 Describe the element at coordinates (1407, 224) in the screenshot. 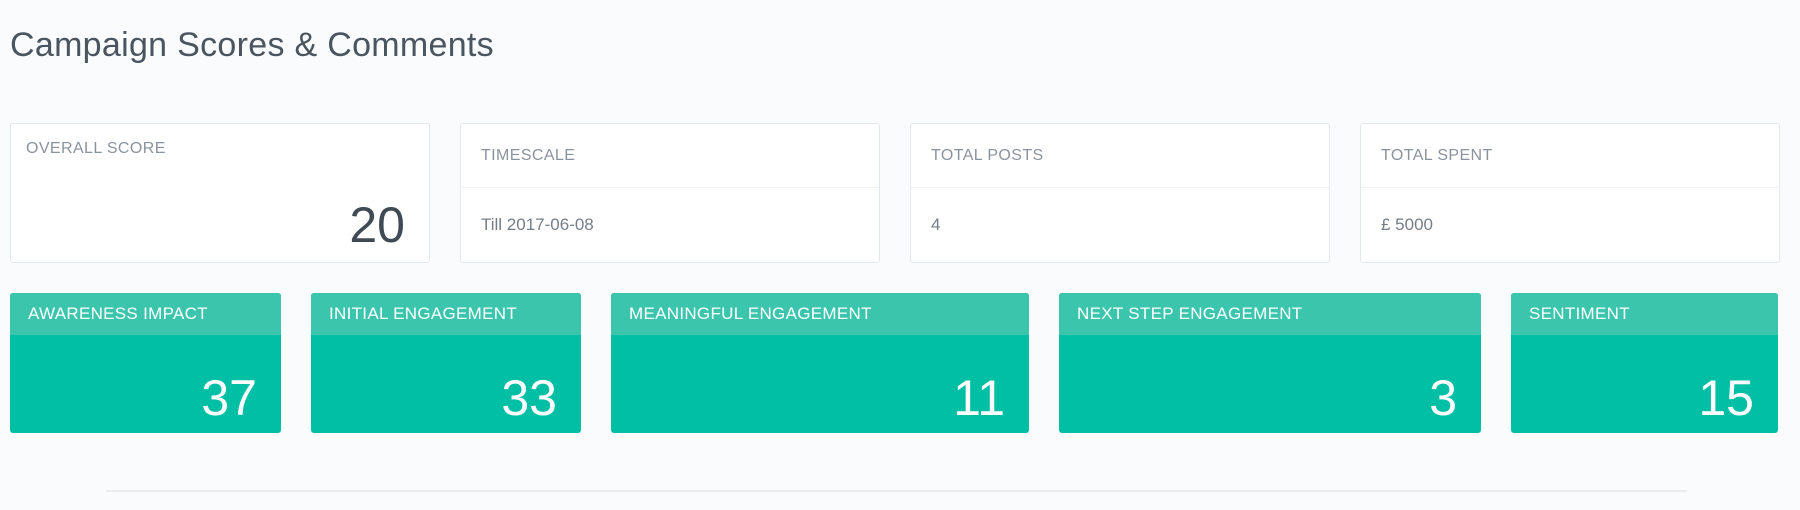

I see `total-spent-value: £ 5000` at that location.